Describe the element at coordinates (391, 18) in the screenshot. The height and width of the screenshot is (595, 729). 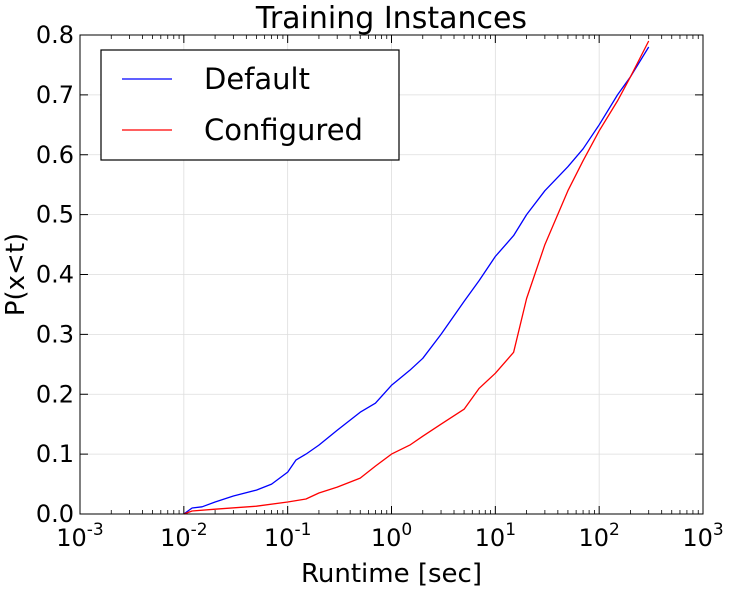
I see `chart-title: Training Instances` at that location.